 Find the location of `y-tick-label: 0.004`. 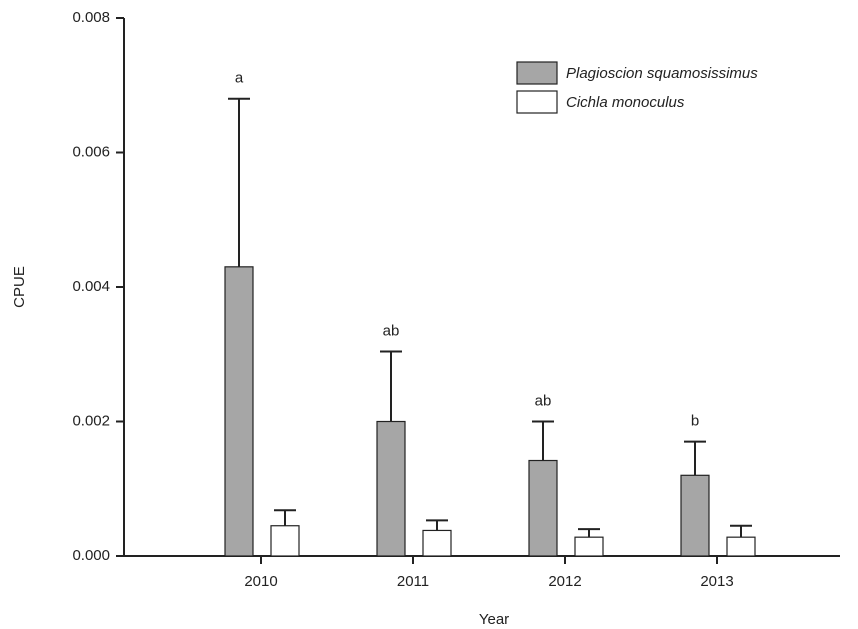

y-tick-label: 0.004 is located at coordinates (91, 286).